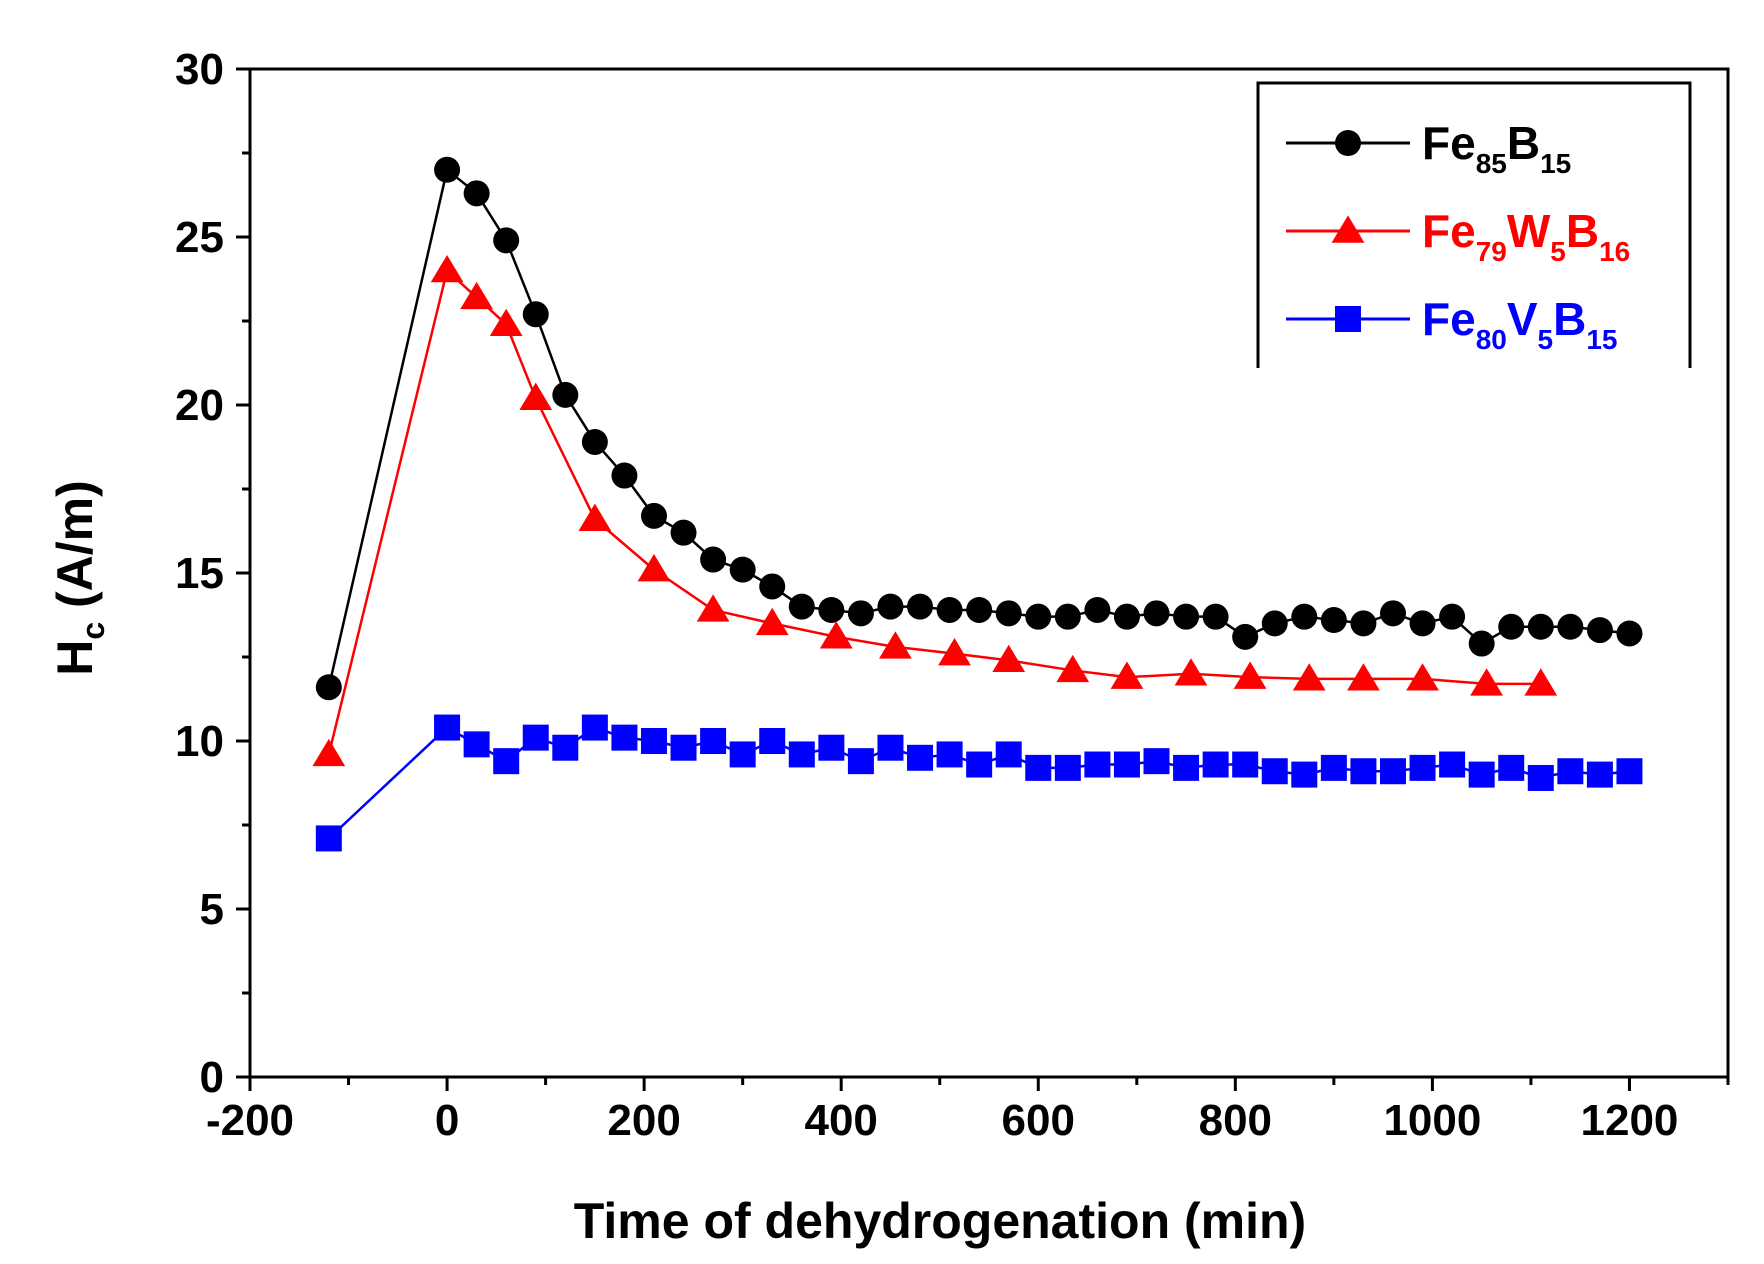 This screenshot has width=1764, height=1264. What do you see at coordinates (447, 1120) in the screenshot?
I see `x-tick-label-0: 0` at bounding box center [447, 1120].